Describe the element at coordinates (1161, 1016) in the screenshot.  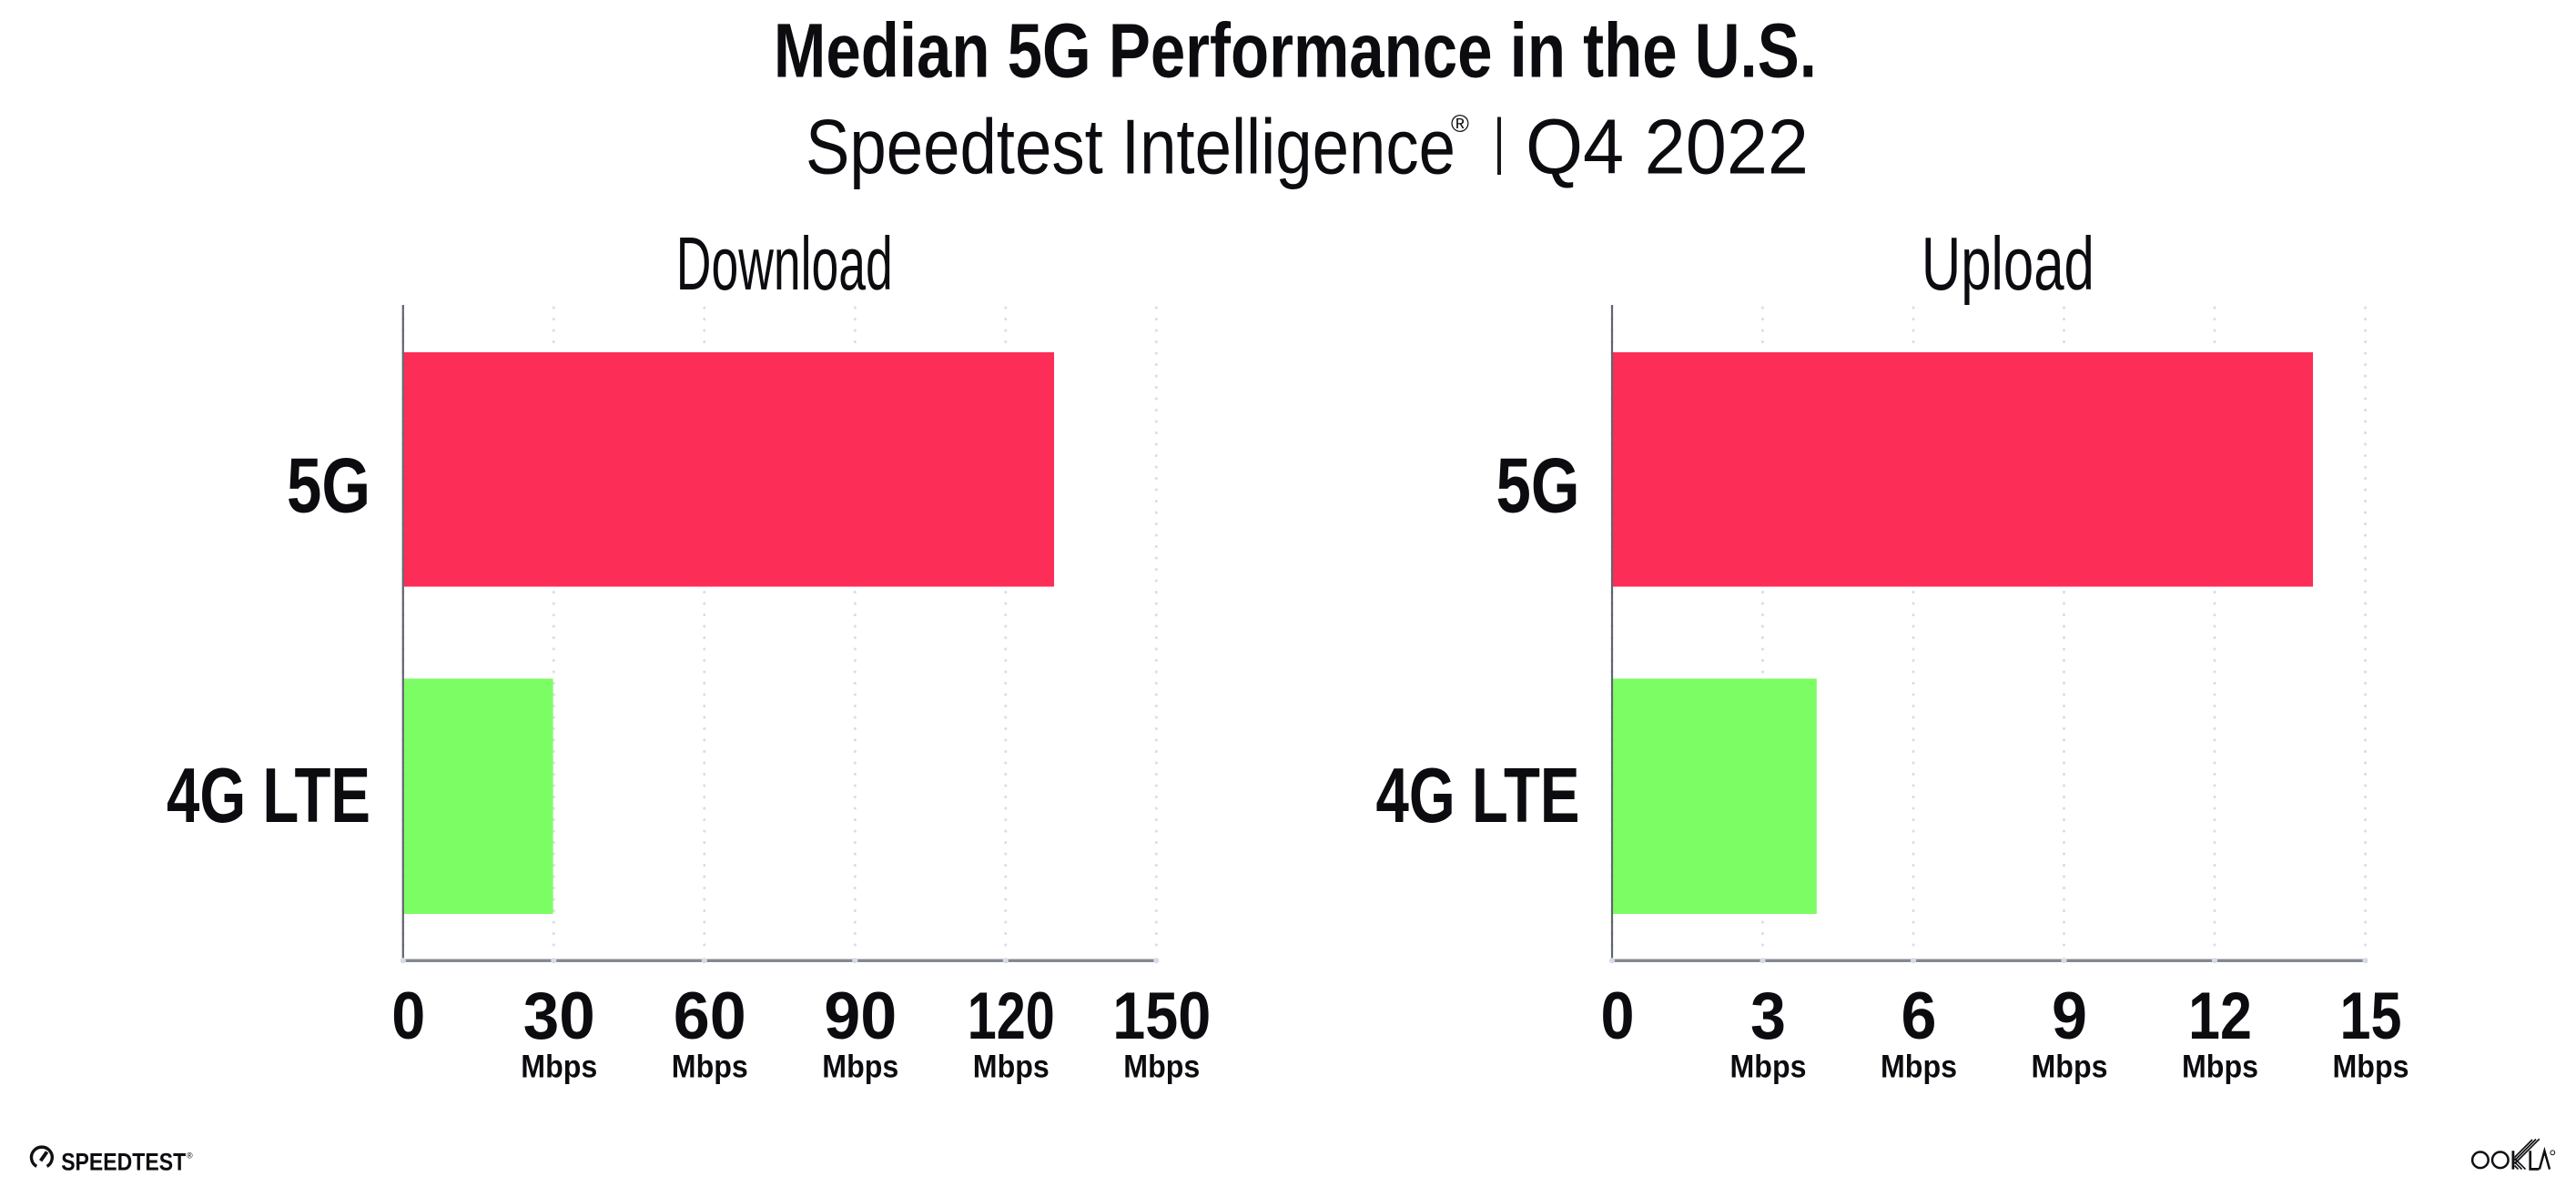
I see `svg-text: 150` at that location.